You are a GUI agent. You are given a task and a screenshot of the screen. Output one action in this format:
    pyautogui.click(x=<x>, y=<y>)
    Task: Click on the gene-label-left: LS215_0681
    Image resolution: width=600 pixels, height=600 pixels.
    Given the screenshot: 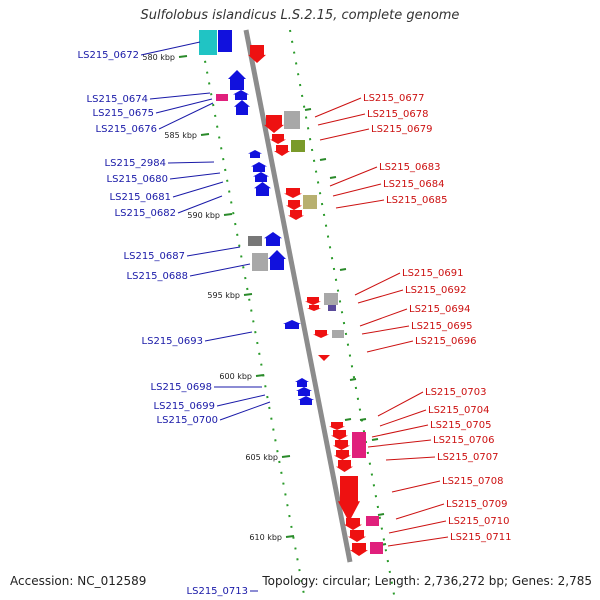 What is the action you would take?
    pyautogui.click(x=140, y=197)
    